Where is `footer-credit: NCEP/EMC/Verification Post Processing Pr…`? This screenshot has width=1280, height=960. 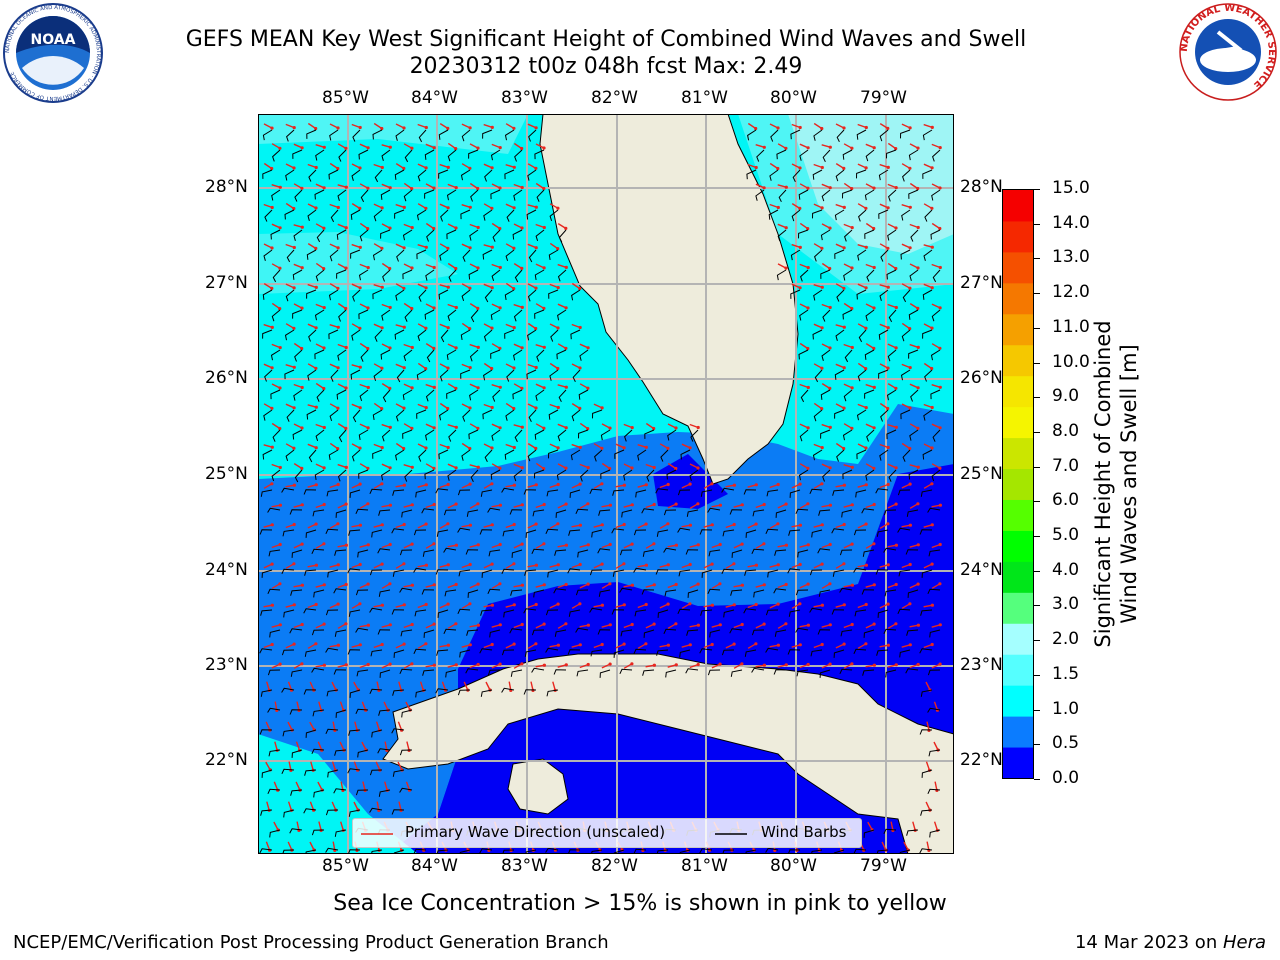
footer-credit: NCEP/EMC/Verification Post Processing Pr… is located at coordinates (311, 942).